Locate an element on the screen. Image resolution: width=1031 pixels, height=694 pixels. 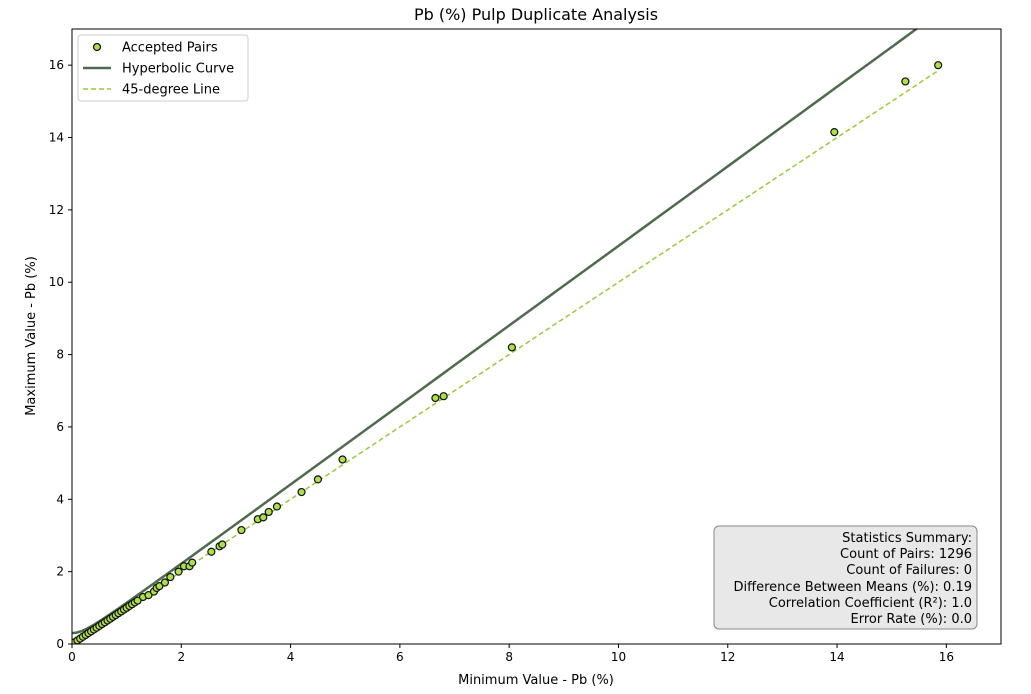
x-tick-label: 16 is located at coordinates (946, 657).